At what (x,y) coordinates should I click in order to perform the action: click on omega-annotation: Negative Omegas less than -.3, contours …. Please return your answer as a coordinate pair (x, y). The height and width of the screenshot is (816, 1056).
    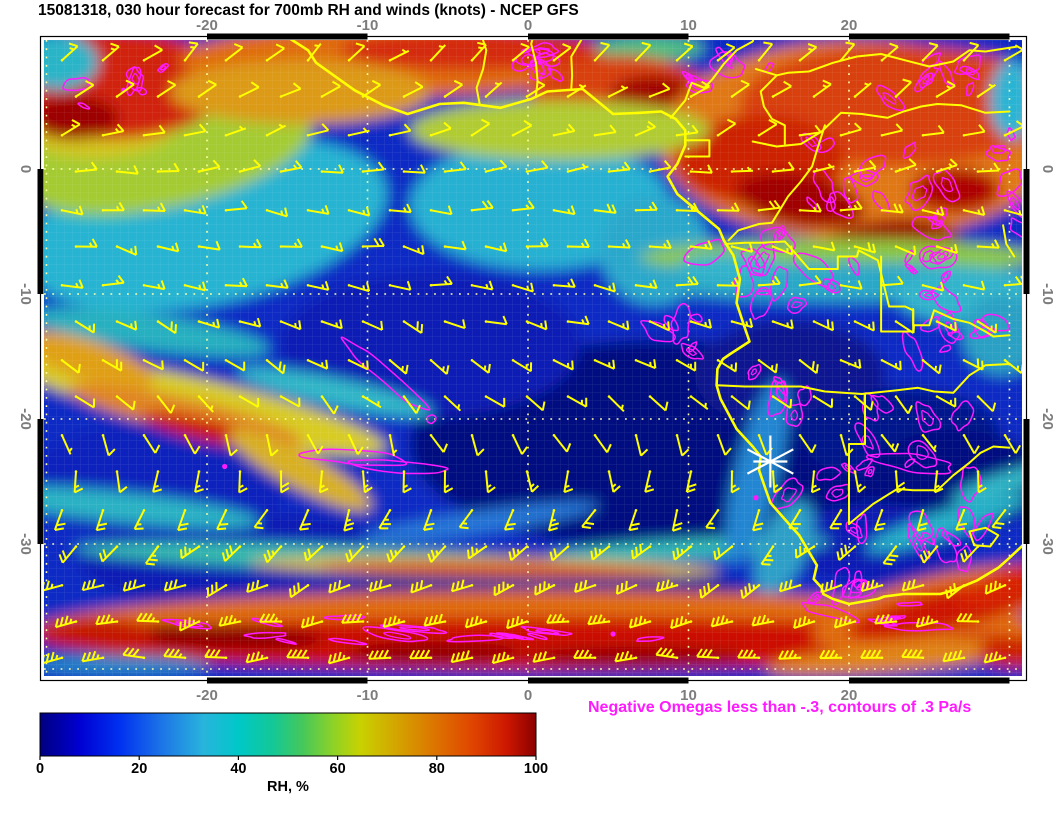
    Looking at the image, I should click on (780, 707).